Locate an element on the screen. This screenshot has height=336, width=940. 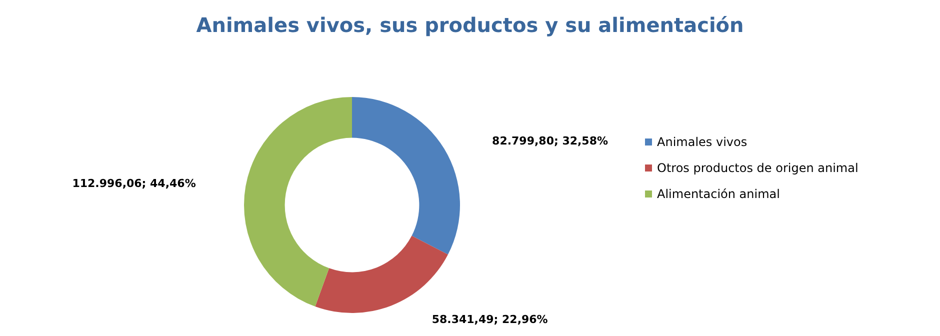
legend-label: Alimentación animal is located at coordinates (718, 194).